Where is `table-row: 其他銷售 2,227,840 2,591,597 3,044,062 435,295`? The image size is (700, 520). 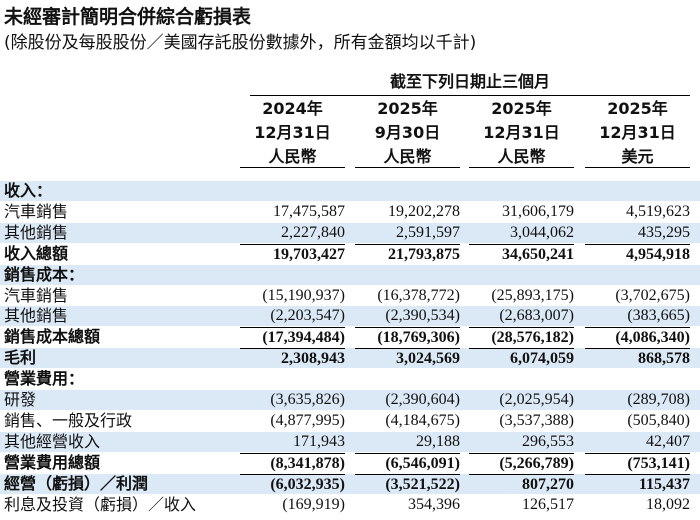 table-row: 其他銷售 2,227,840 2,591,597 3,044,062 435,295 is located at coordinates (350, 232).